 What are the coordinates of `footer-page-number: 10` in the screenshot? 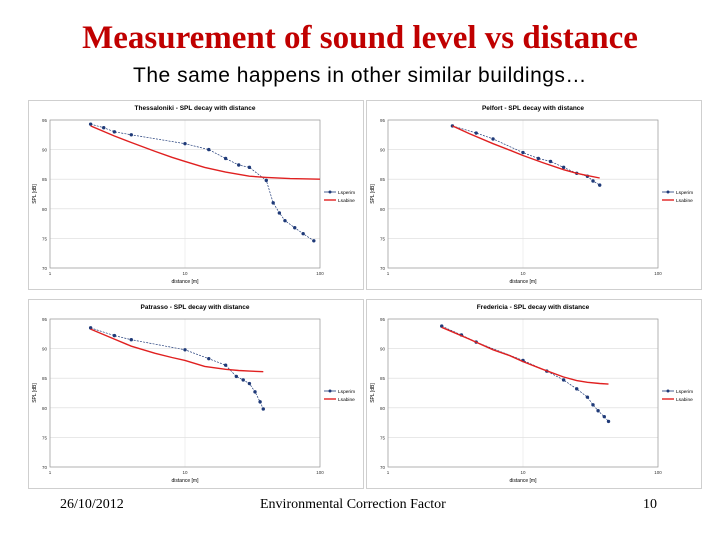 It's located at (650, 504).